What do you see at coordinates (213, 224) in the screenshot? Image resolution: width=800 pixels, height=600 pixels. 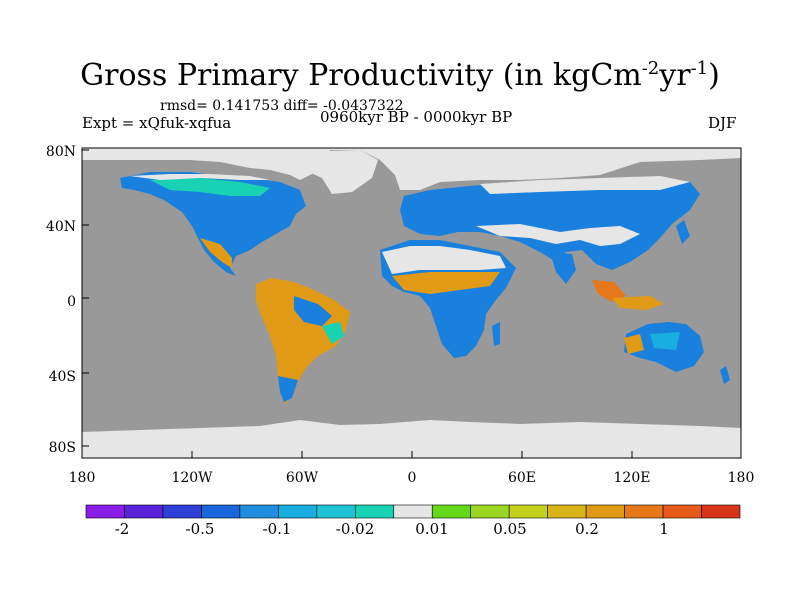 I see `north-america` at bounding box center [213, 224].